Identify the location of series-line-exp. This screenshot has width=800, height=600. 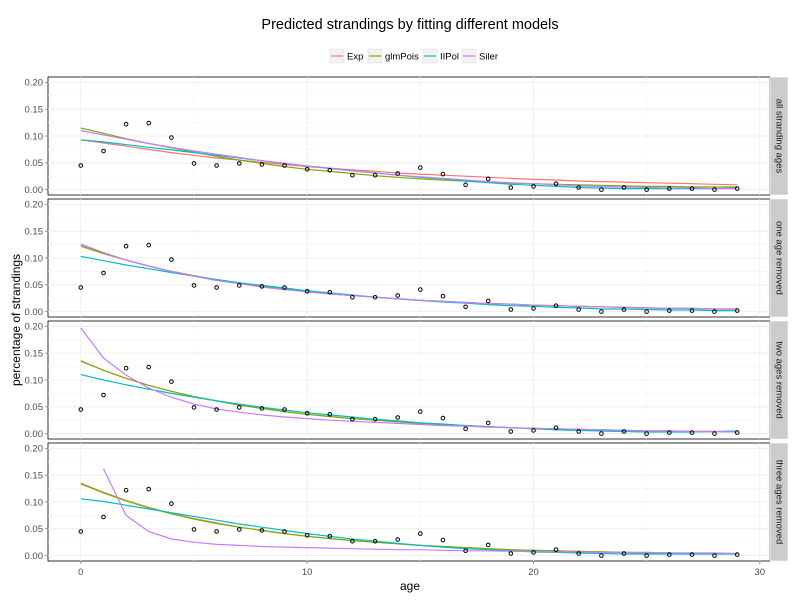
(409, 162).